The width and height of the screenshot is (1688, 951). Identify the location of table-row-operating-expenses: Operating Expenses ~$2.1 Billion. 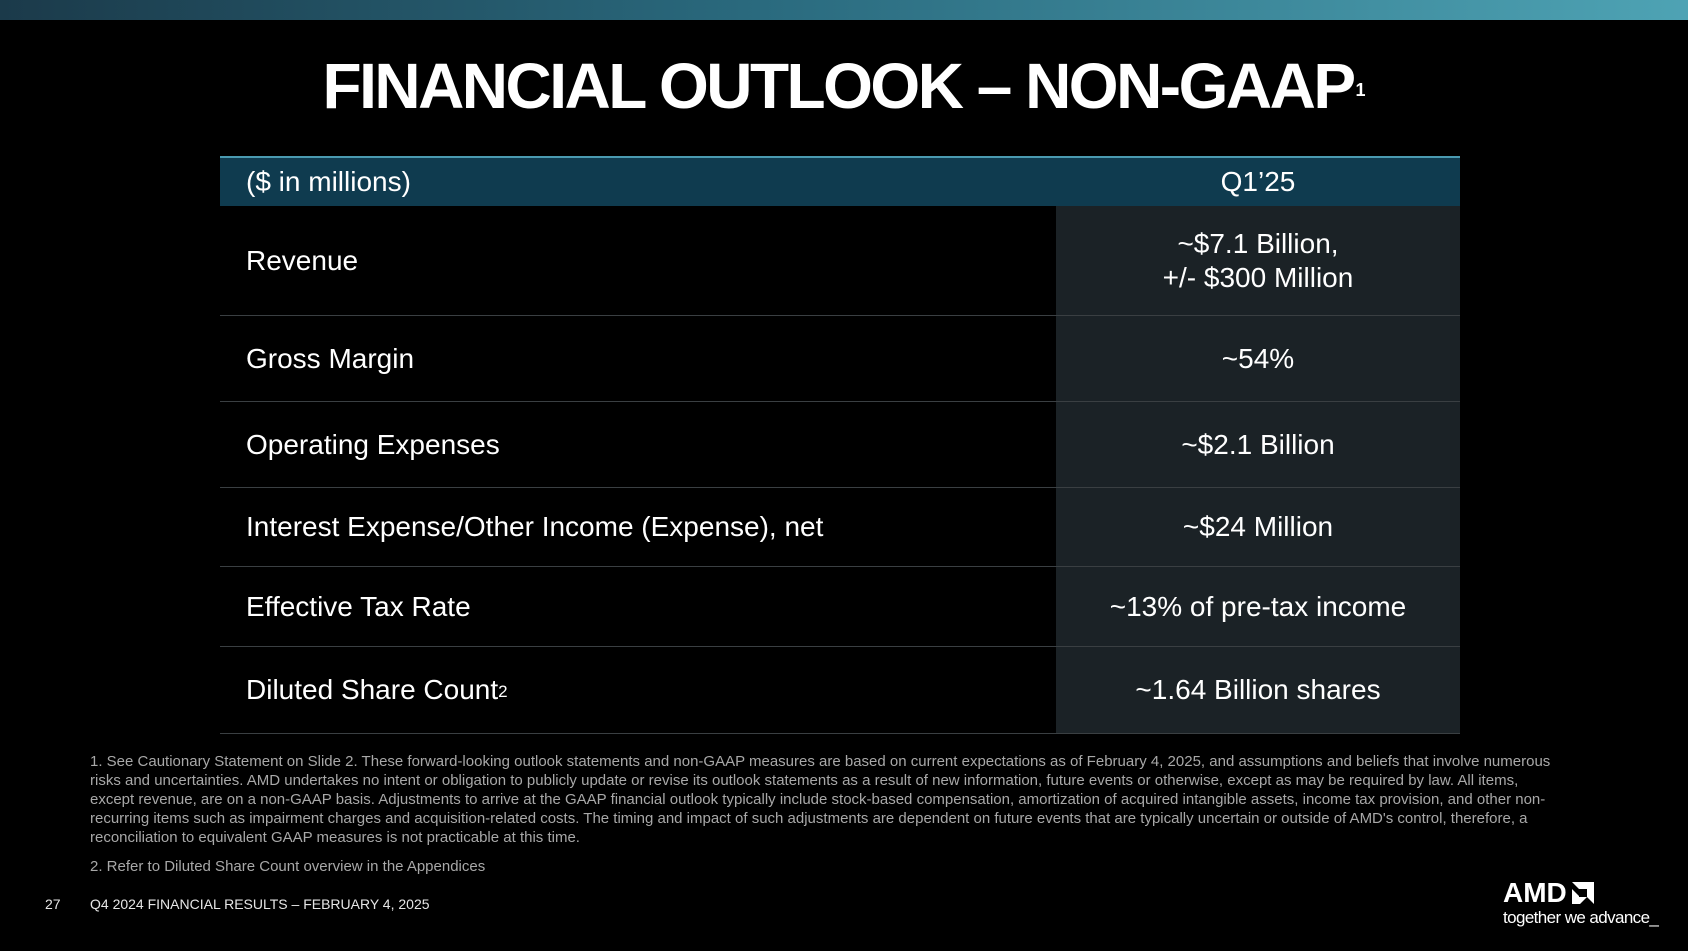
(840, 445).